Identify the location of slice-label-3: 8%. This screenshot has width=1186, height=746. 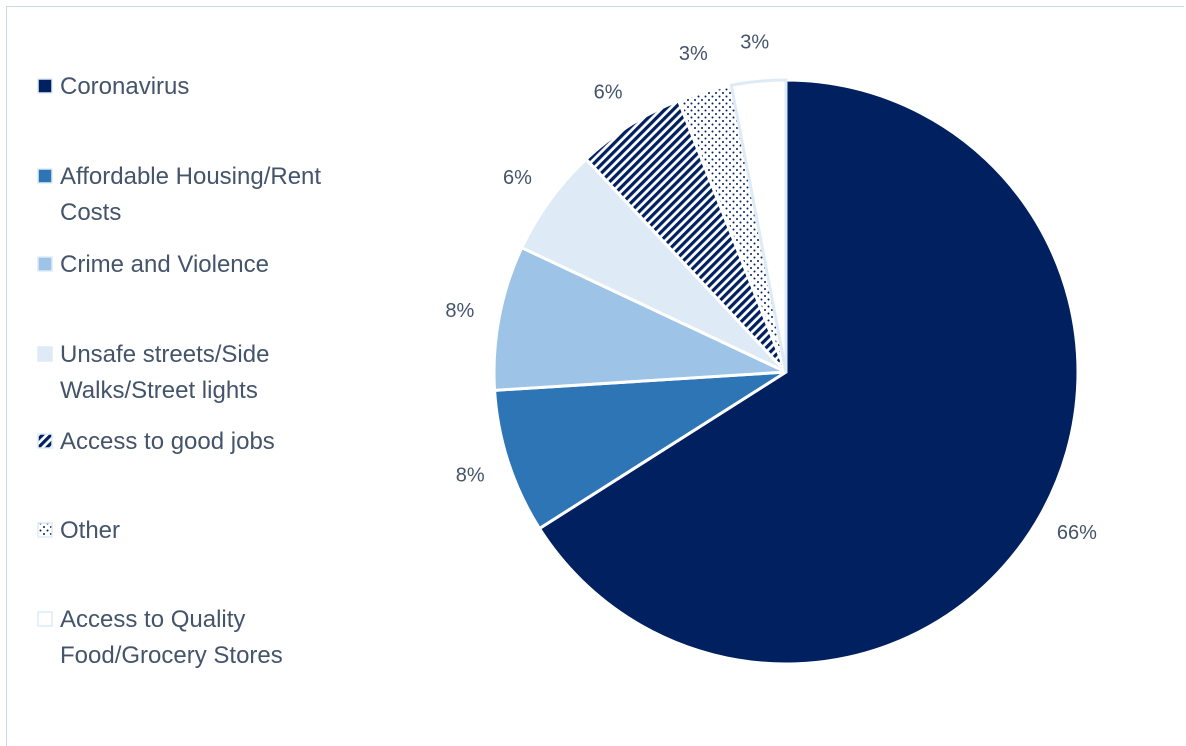
(459, 311).